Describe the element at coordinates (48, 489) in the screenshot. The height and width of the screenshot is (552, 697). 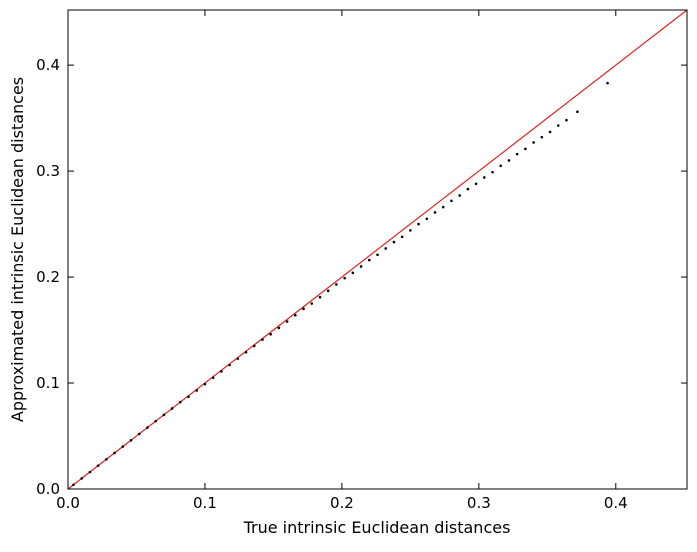
I see `y-tick-label: 0.0` at that location.